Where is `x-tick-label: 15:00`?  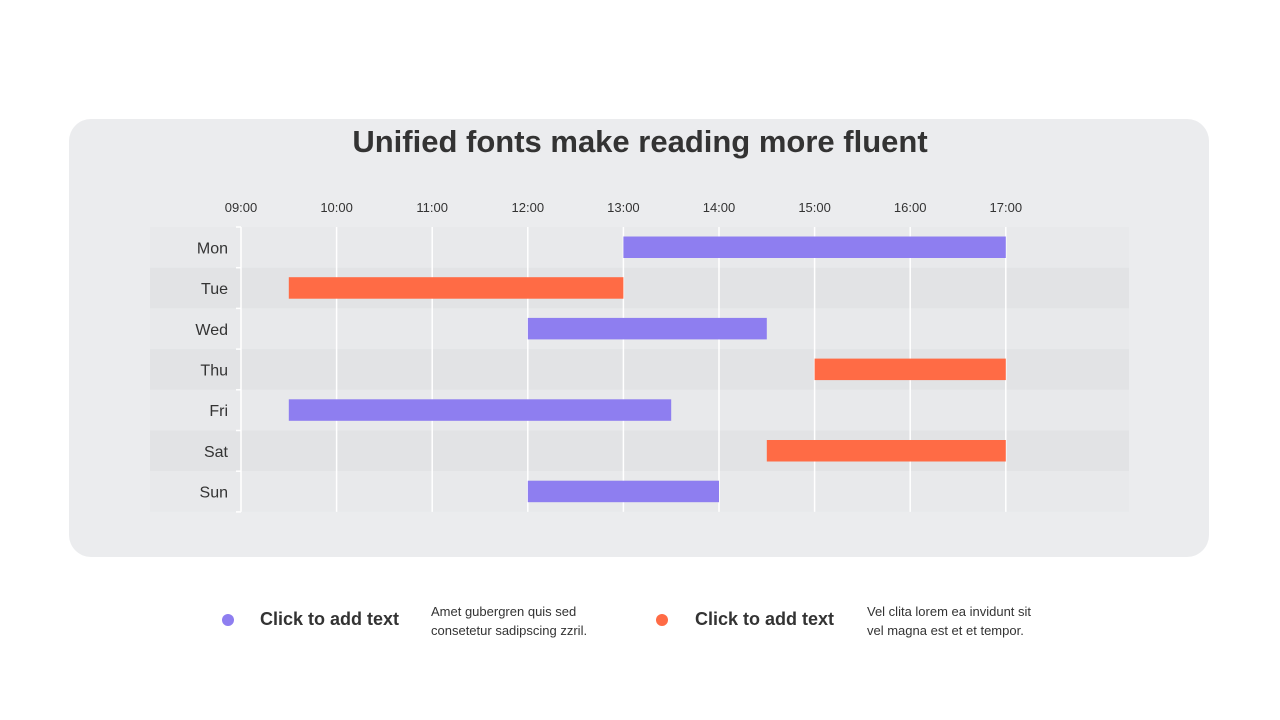
x-tick-label: 15:00 is located at coordinates (814, 207).